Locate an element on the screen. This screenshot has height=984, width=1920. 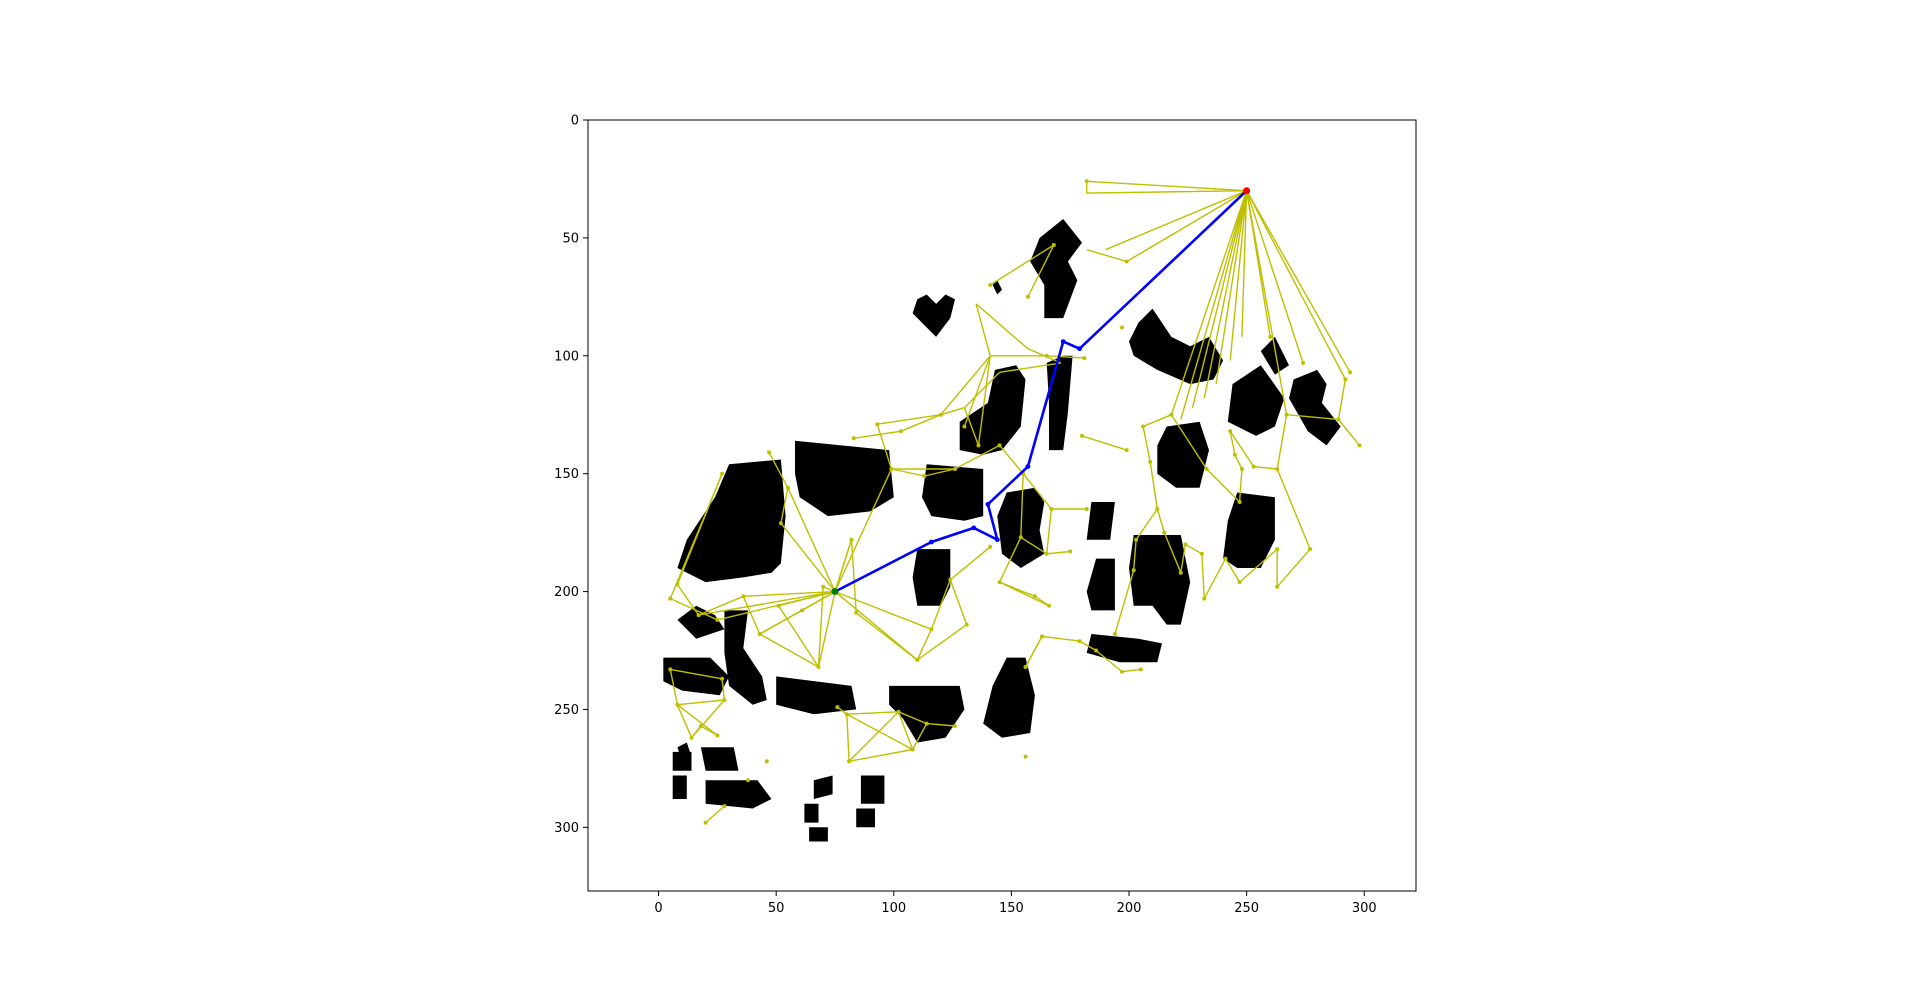
y-tick-label: 0 is located at coordinates (575, 121).